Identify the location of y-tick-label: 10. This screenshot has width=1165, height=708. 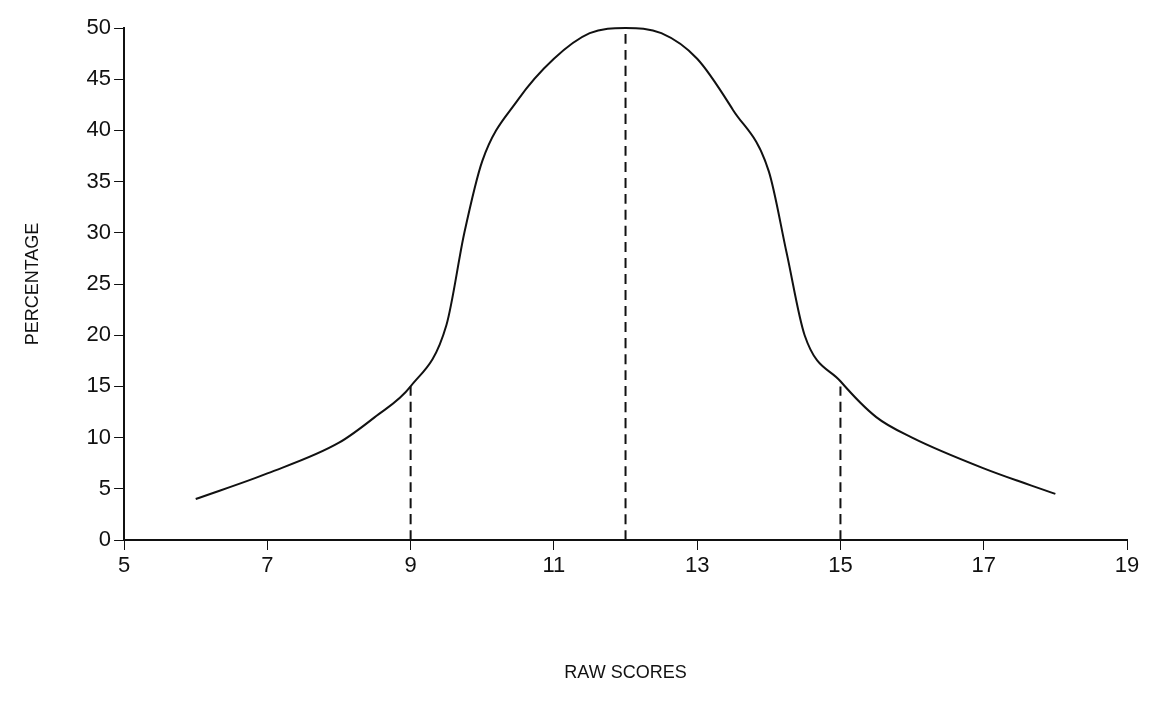
(99, 436).